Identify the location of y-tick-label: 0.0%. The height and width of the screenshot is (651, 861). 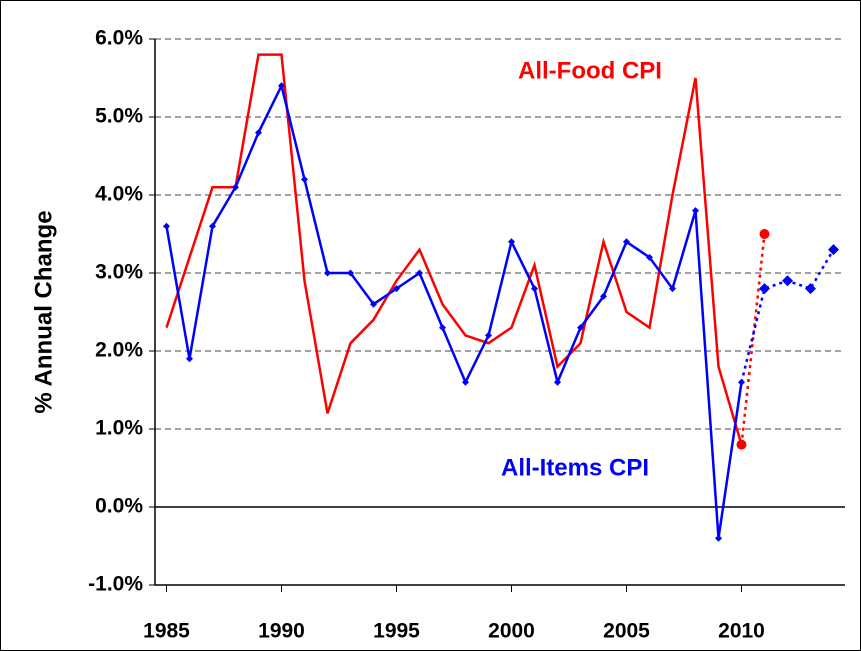
(119, 506).